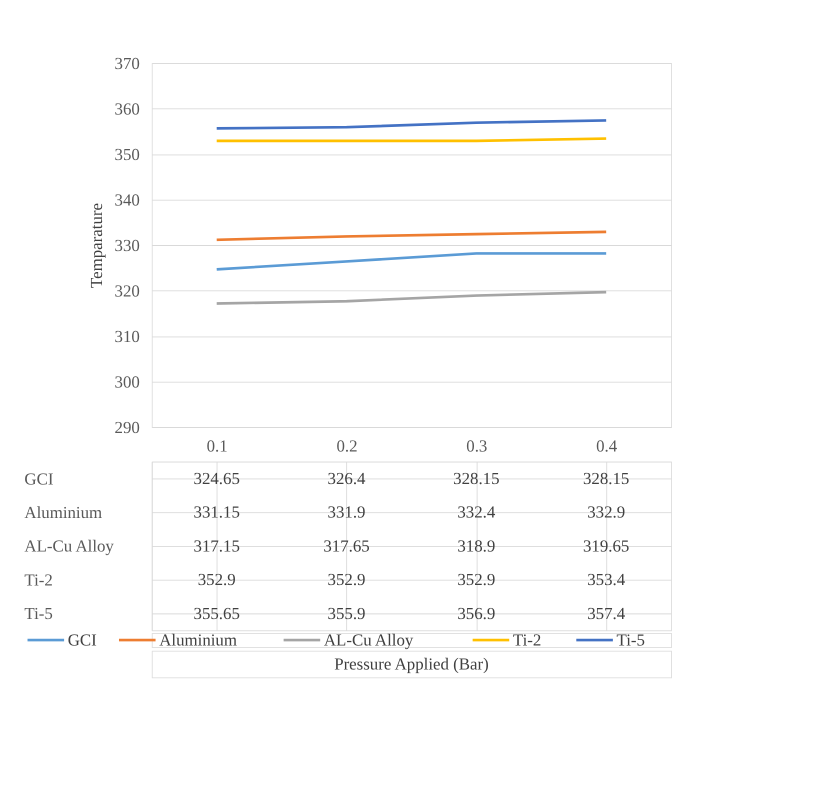 The image size is (814, 805). Describe the element at coordinates (38, 580) in the screenshot. I see `text: Ti-2` at that location.